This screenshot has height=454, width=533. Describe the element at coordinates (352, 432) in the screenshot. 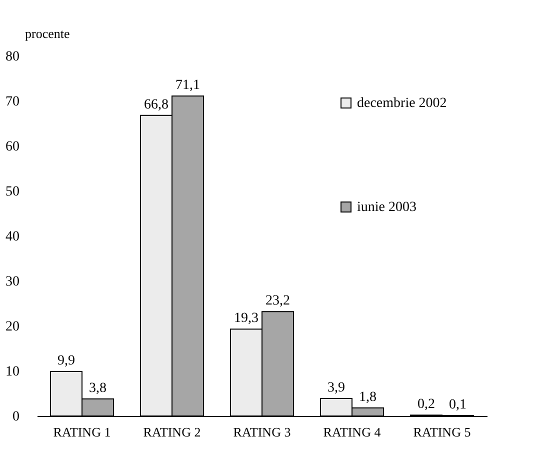

I see `x-tick-label: RATING 4` at that location.